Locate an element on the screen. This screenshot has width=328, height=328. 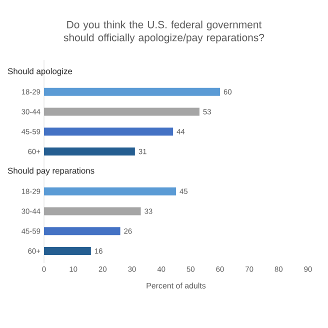
y-tick-label: Should pay reparations is located at coordinates (51, 172).